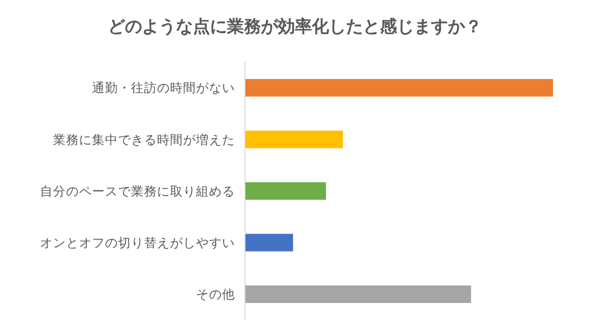 This screenshot has height=323, width=590. What do you see at coordinates (163, 88) in the screenshot?
I see `y-tick-label: 通勤・往訪の時間がない` at bounding box center [163, 88].